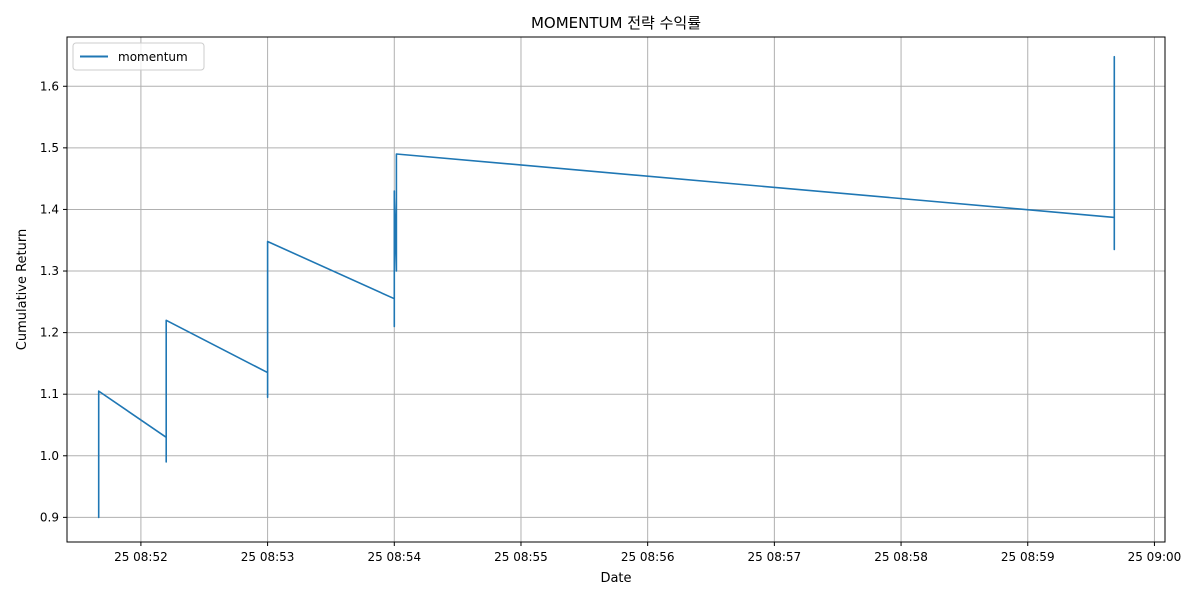 This screenshot has width=1200, height=600. What do you see at coordinates (775, 557) in the screenshot?
I see `x-tick-label: 25 08:57` at bounding box center [775, 557].